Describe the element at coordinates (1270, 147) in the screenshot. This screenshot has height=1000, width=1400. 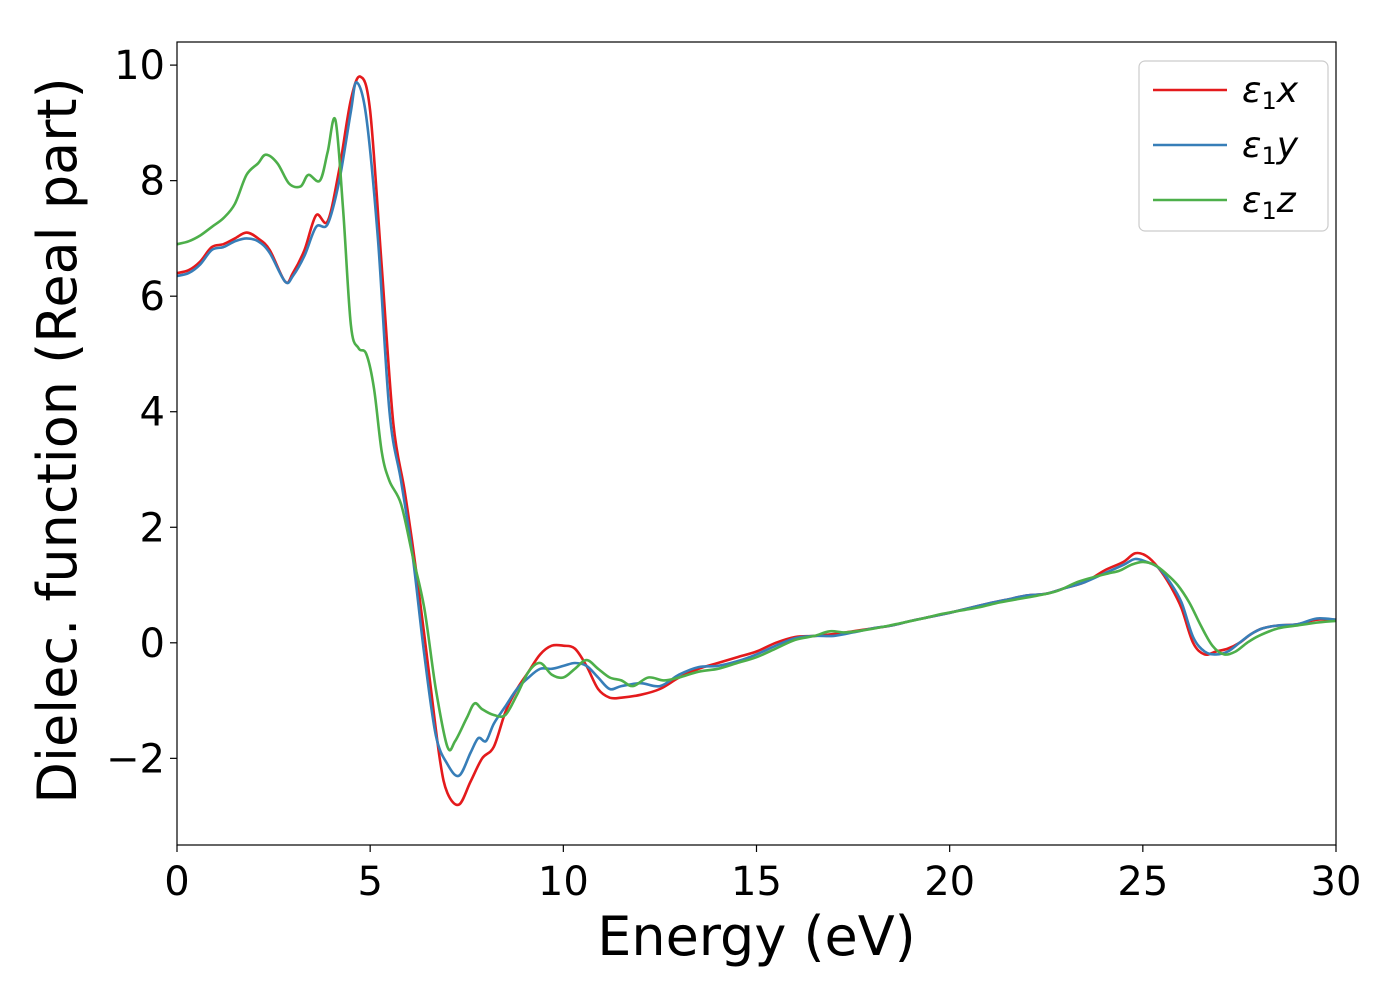
I see `legend-label-y: ε1y` at that location.